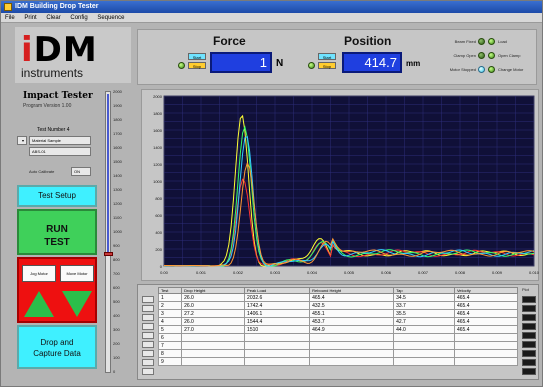 This screenshot has height=387, width=543. I want to click on table-cell: 26.0, so click(213, 297).